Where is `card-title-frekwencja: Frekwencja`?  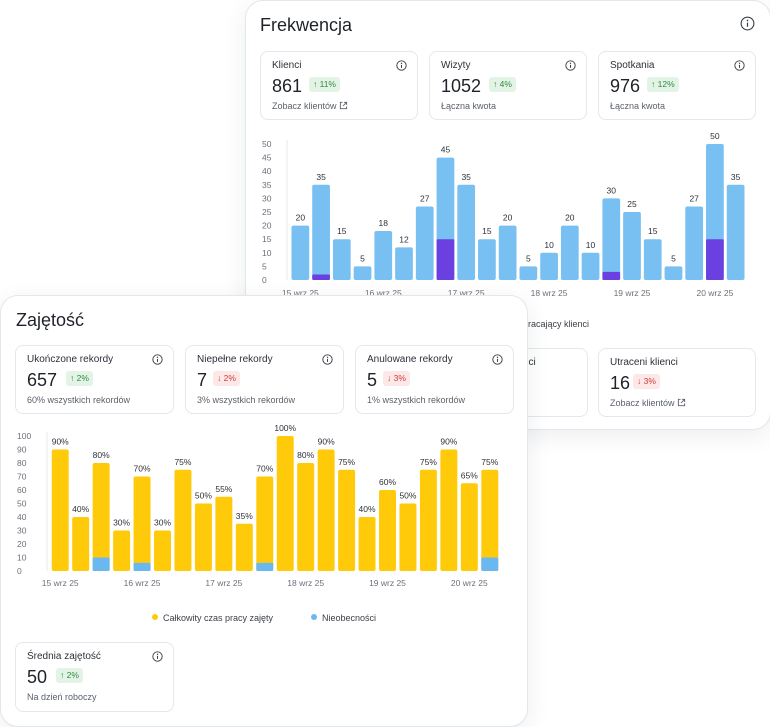
card-title-frekwencja: Frekwencja is located at coordinates (306, 25).